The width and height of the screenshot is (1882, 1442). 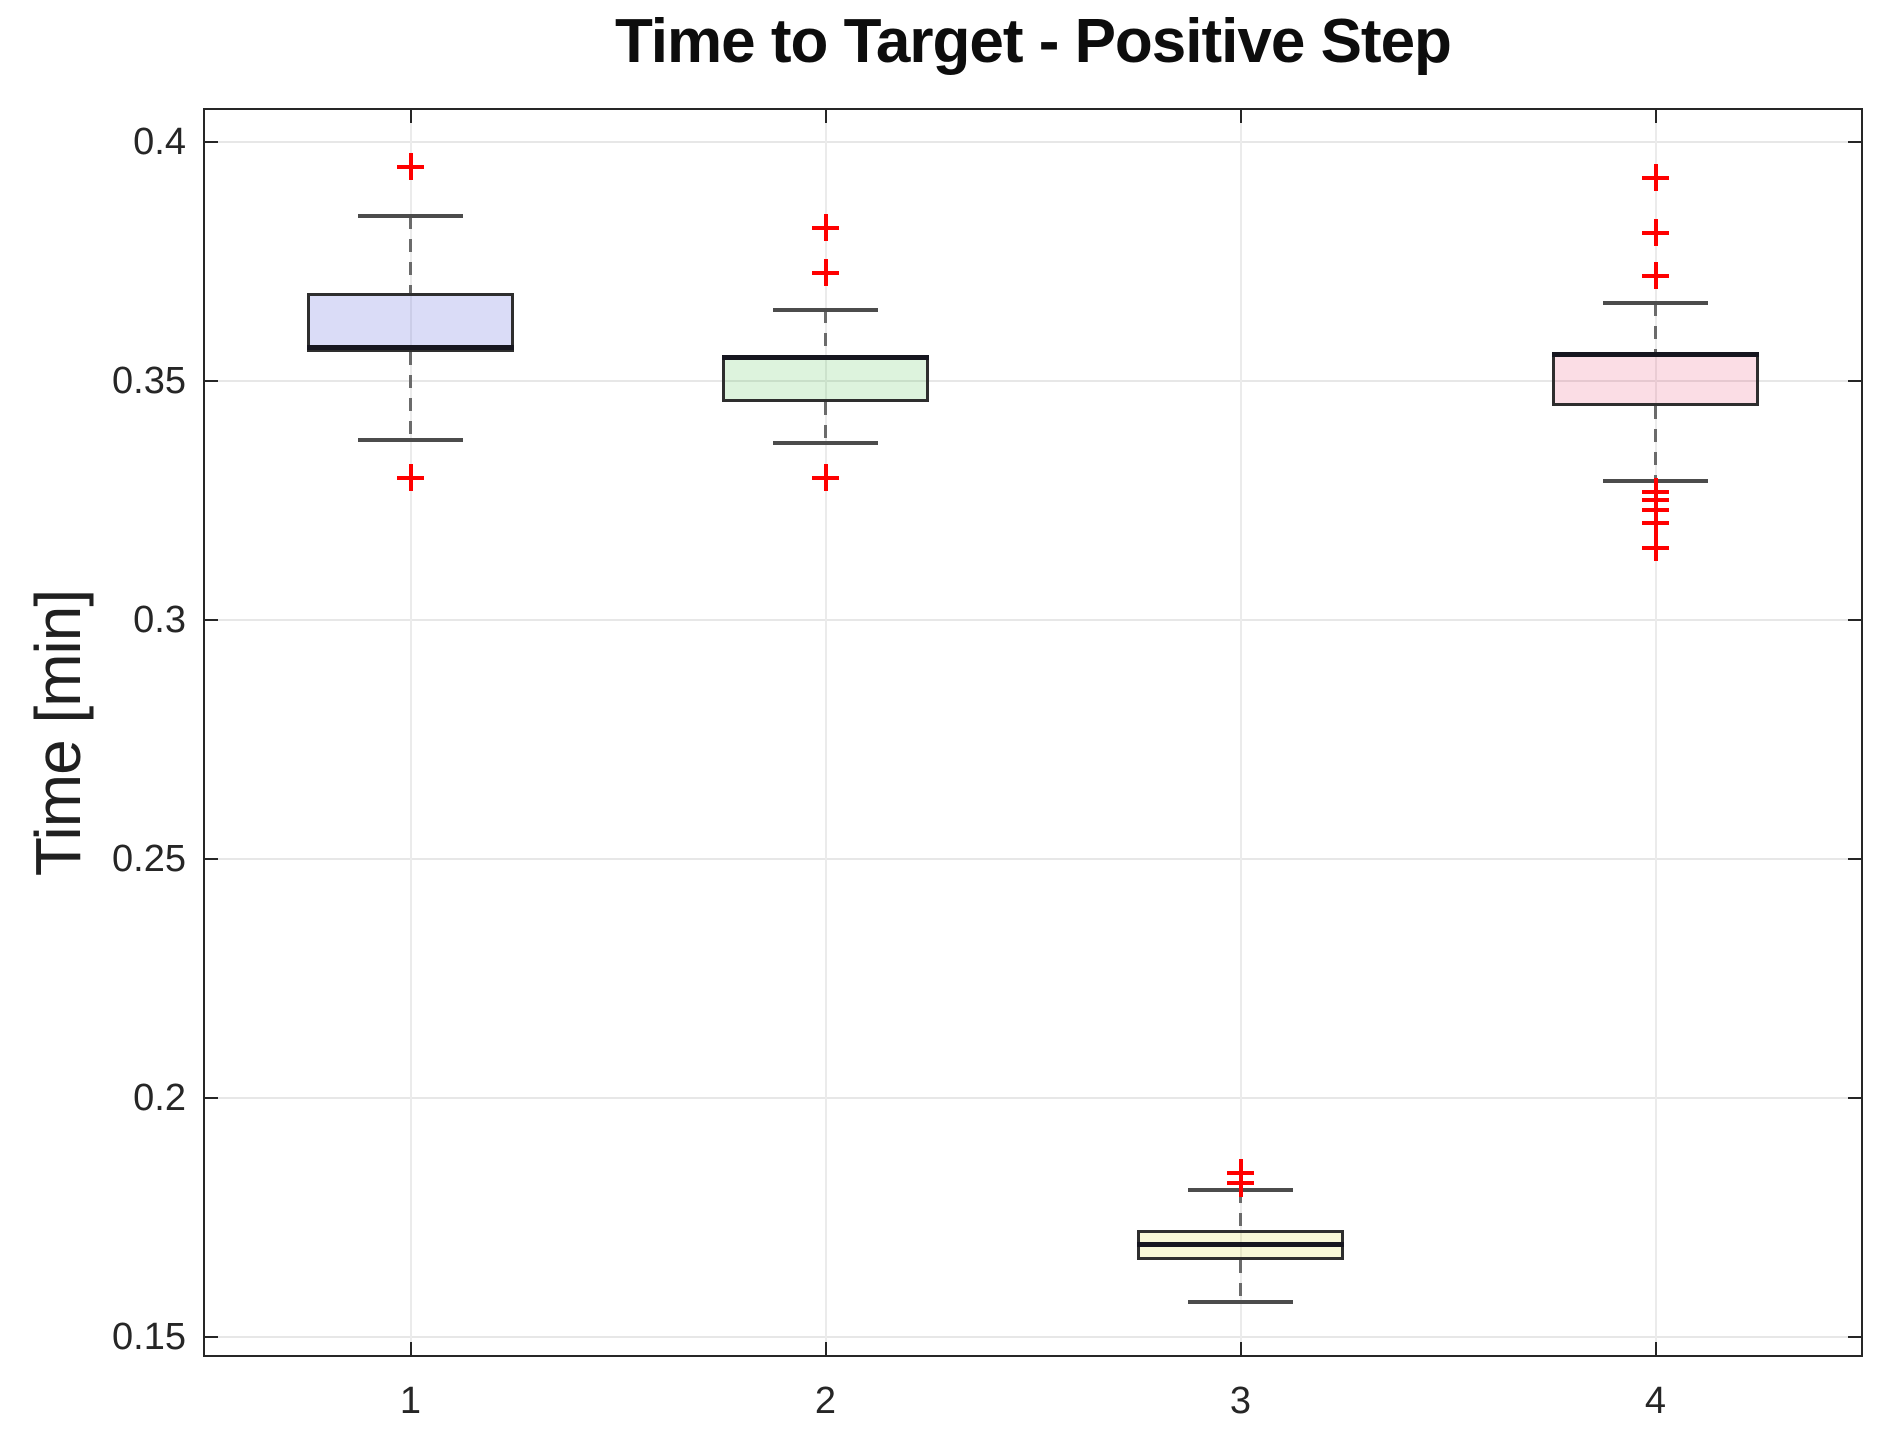 What do you see at coordinates (1240, 1401) in the screenshot?
I see `x-tick-label: 3` at bounding box center [1240, 1401].